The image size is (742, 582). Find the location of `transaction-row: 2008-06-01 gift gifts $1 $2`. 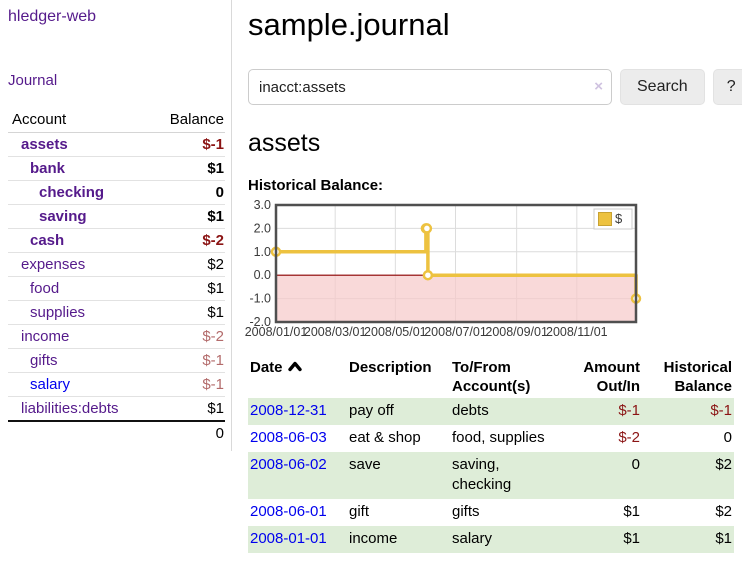

transaction-row: 2008-06-01 gift gifts $1 $2 is located at coordinates (491, 512).